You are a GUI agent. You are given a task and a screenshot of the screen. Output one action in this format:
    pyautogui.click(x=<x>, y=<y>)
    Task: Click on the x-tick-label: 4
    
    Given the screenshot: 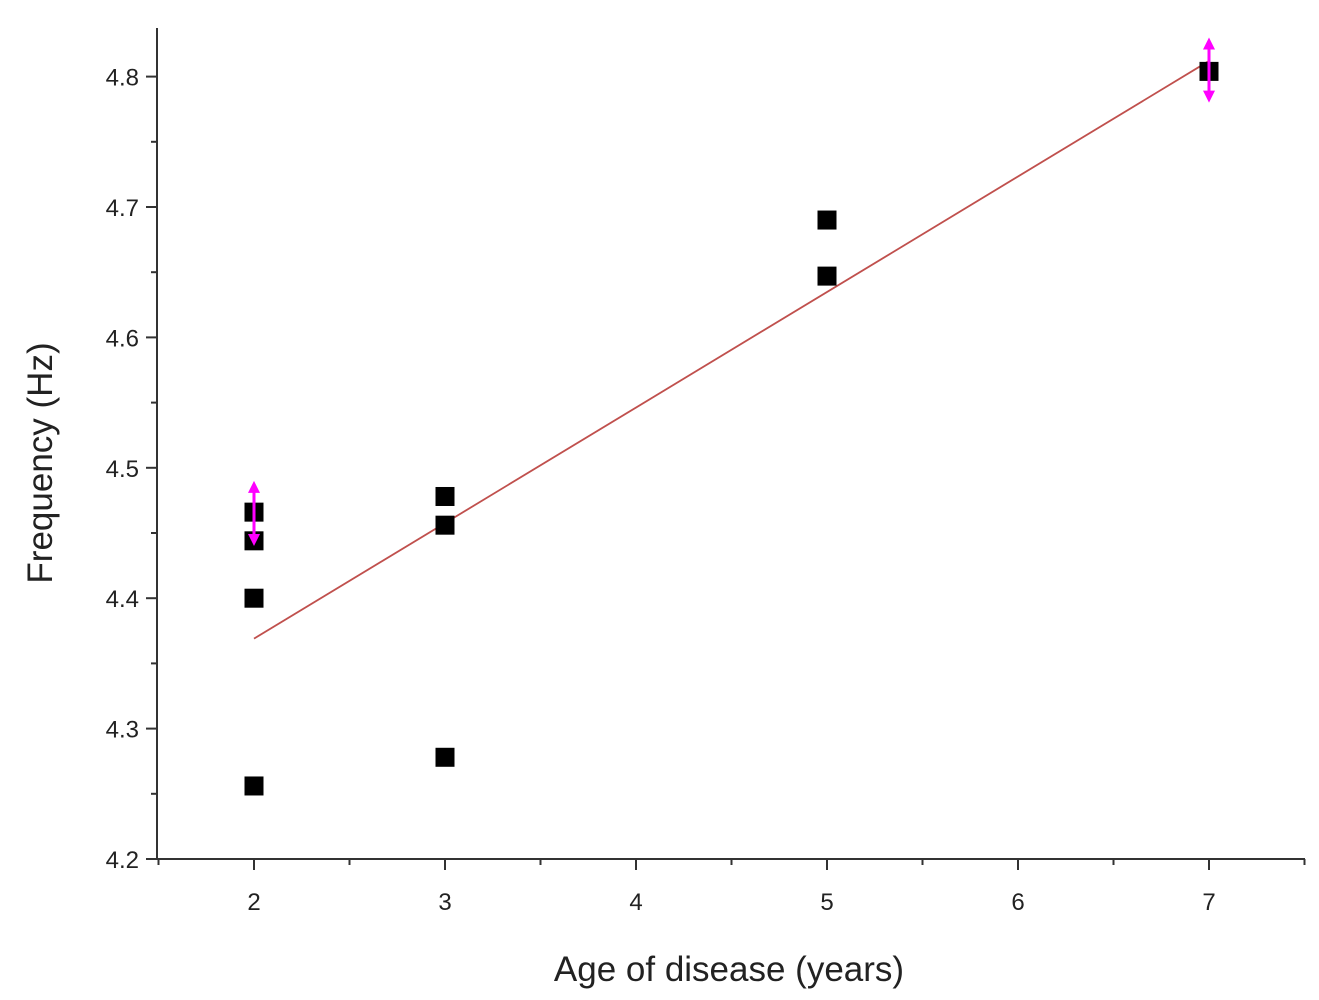 What is the action you would take?
    pyautogui.click(x=635, y=902)
    